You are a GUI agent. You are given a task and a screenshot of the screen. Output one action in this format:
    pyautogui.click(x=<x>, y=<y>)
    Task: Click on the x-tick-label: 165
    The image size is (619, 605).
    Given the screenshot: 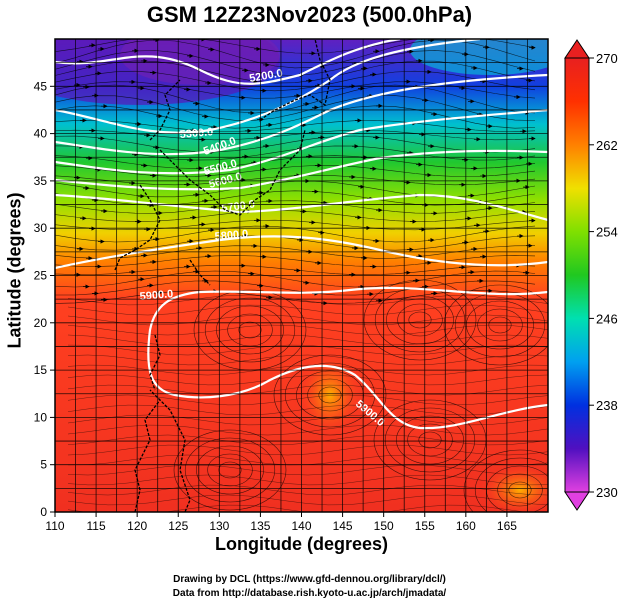 What is the action you would take?
    pyautogui.click(x=507, y=526)
    